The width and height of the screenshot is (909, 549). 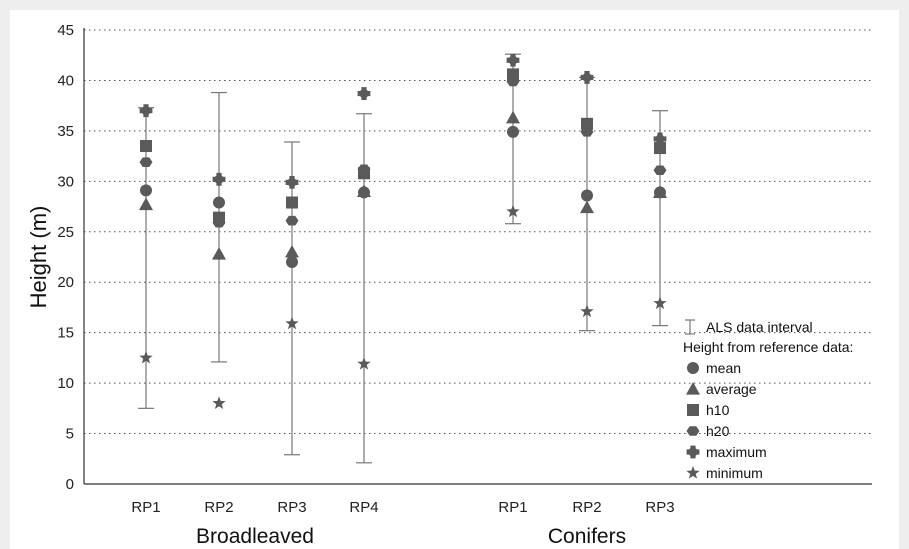 I want to click on legend-interval-label: ALS data interval, so click(x=759, y=327).